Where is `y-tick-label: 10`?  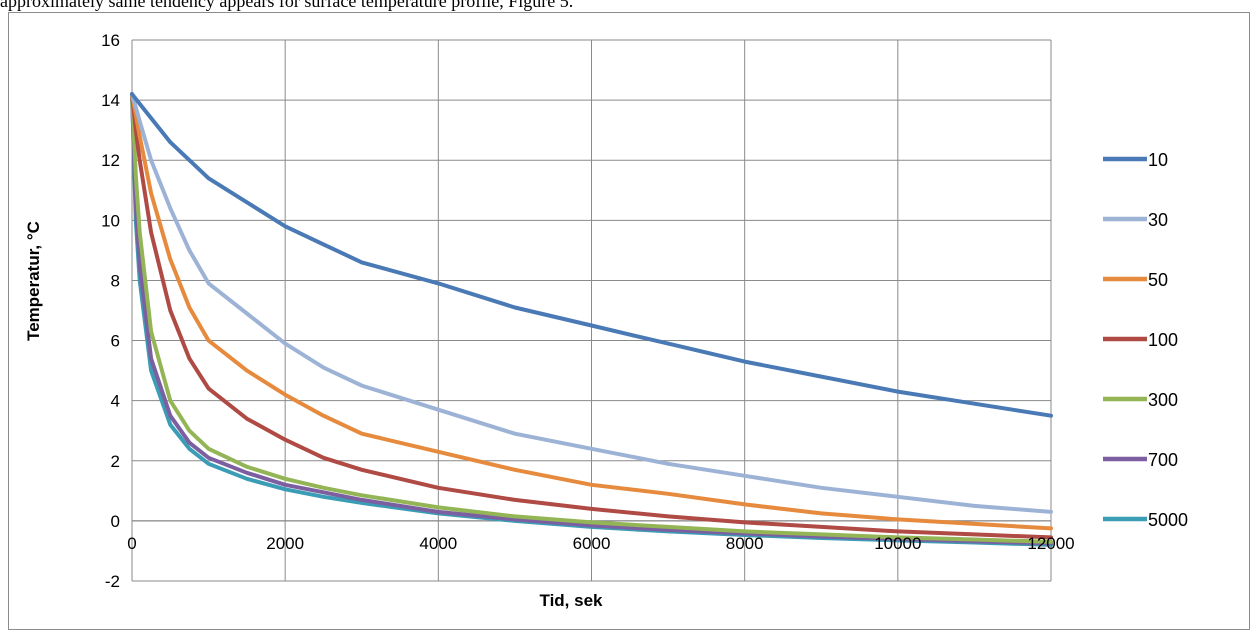 y-tick-label: 10 is located at coordinates (110, 220).